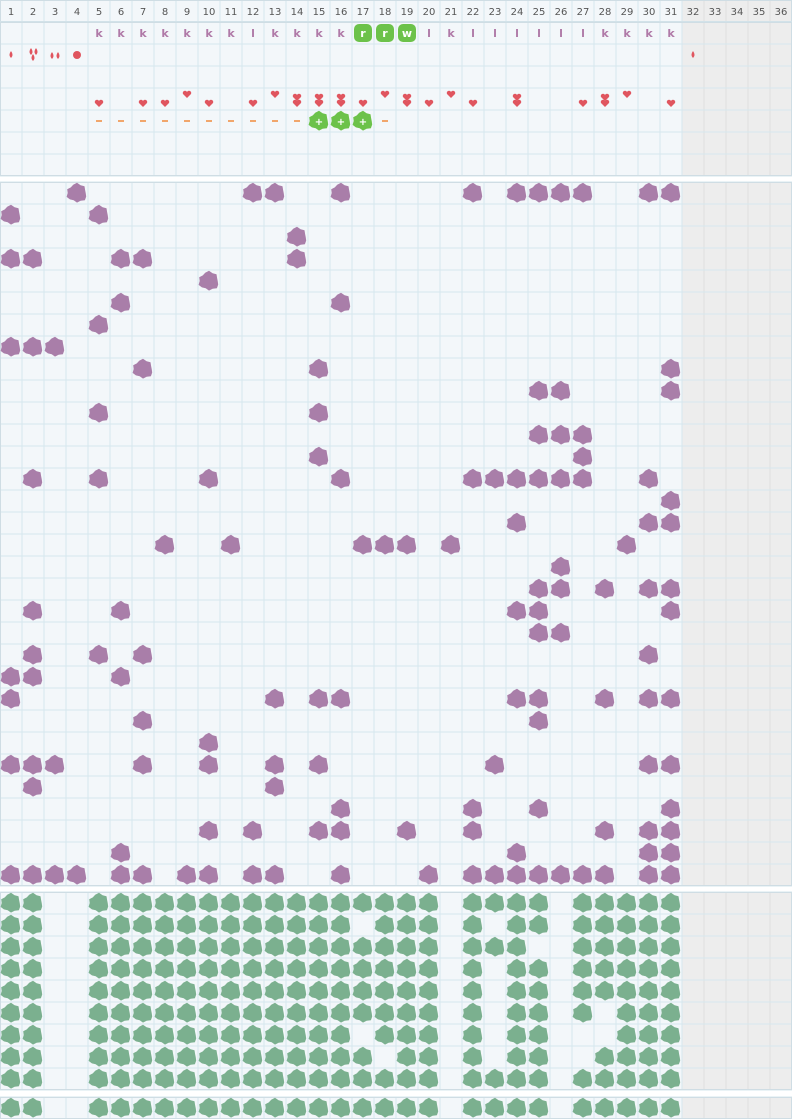 This screenshot has height=1119, width=792. What do you see at coordinates (737, 1108) in the screenshot?
I see `disabled-bg` at bounding box center [737, 1108].